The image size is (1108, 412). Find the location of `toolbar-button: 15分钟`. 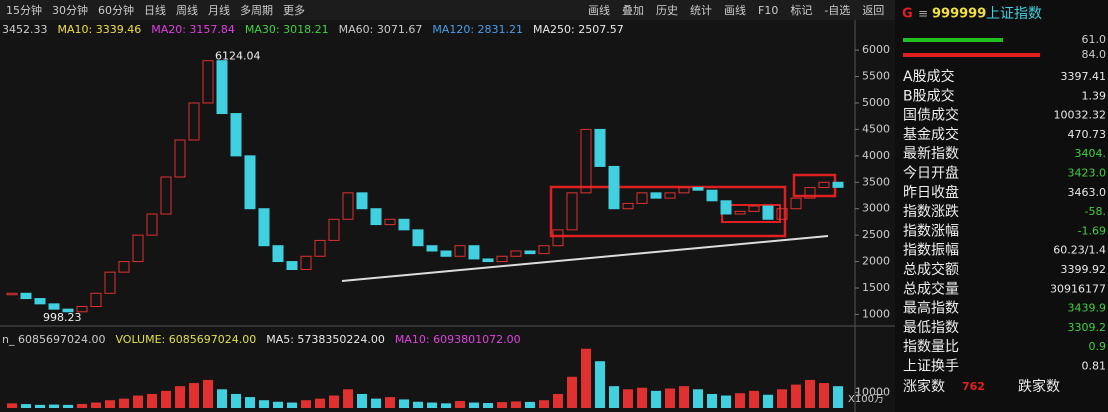

toolbar-button: 15分钟 is located at coordinates (24, 10).